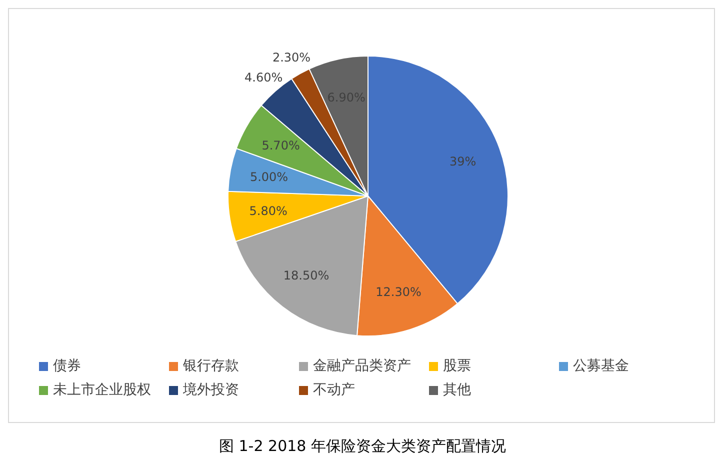 The width and height of the screenshot is (725, 469). Describe the element at coordinates (601, 366) in the screenshot. I see `legend-label: 公募基金` at that location.